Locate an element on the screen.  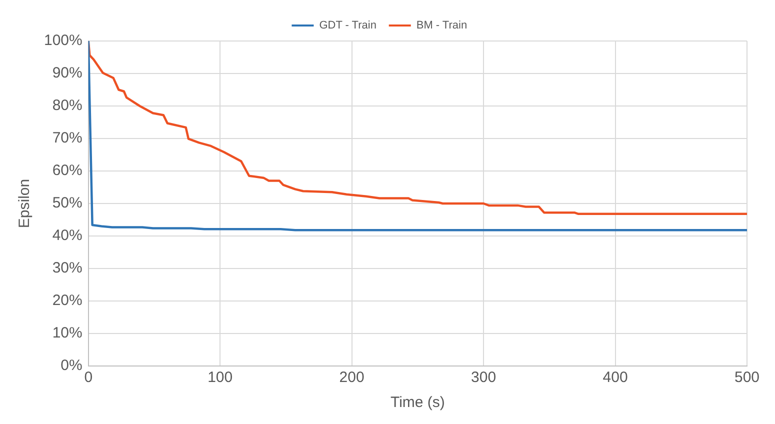
y-tick-label: 40% is located at coordinates (67, 235).